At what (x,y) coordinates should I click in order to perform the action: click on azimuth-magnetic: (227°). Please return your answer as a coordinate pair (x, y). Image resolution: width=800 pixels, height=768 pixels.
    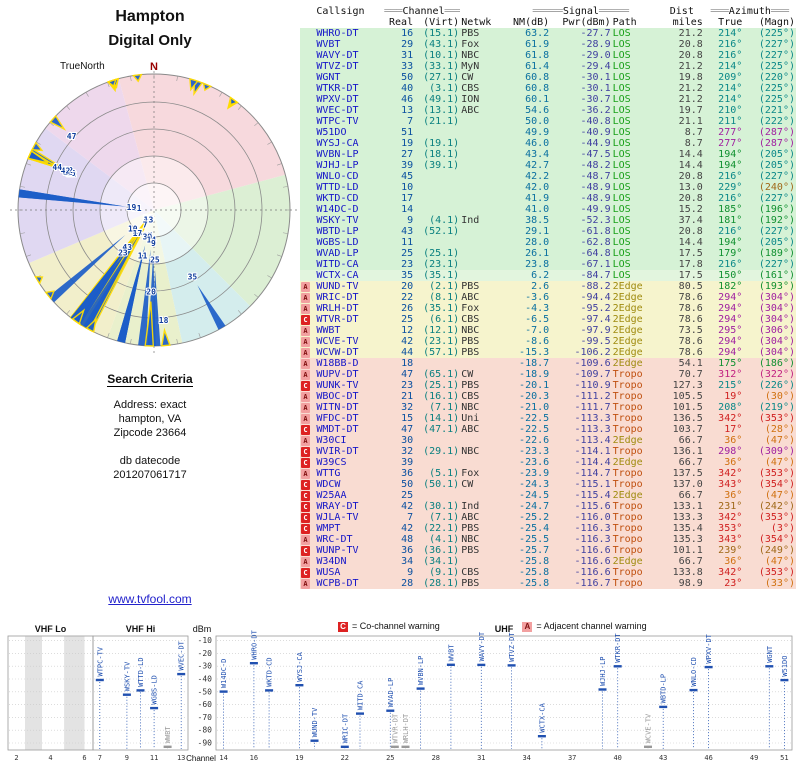
    Looking at the image, I should click on (776, 231).